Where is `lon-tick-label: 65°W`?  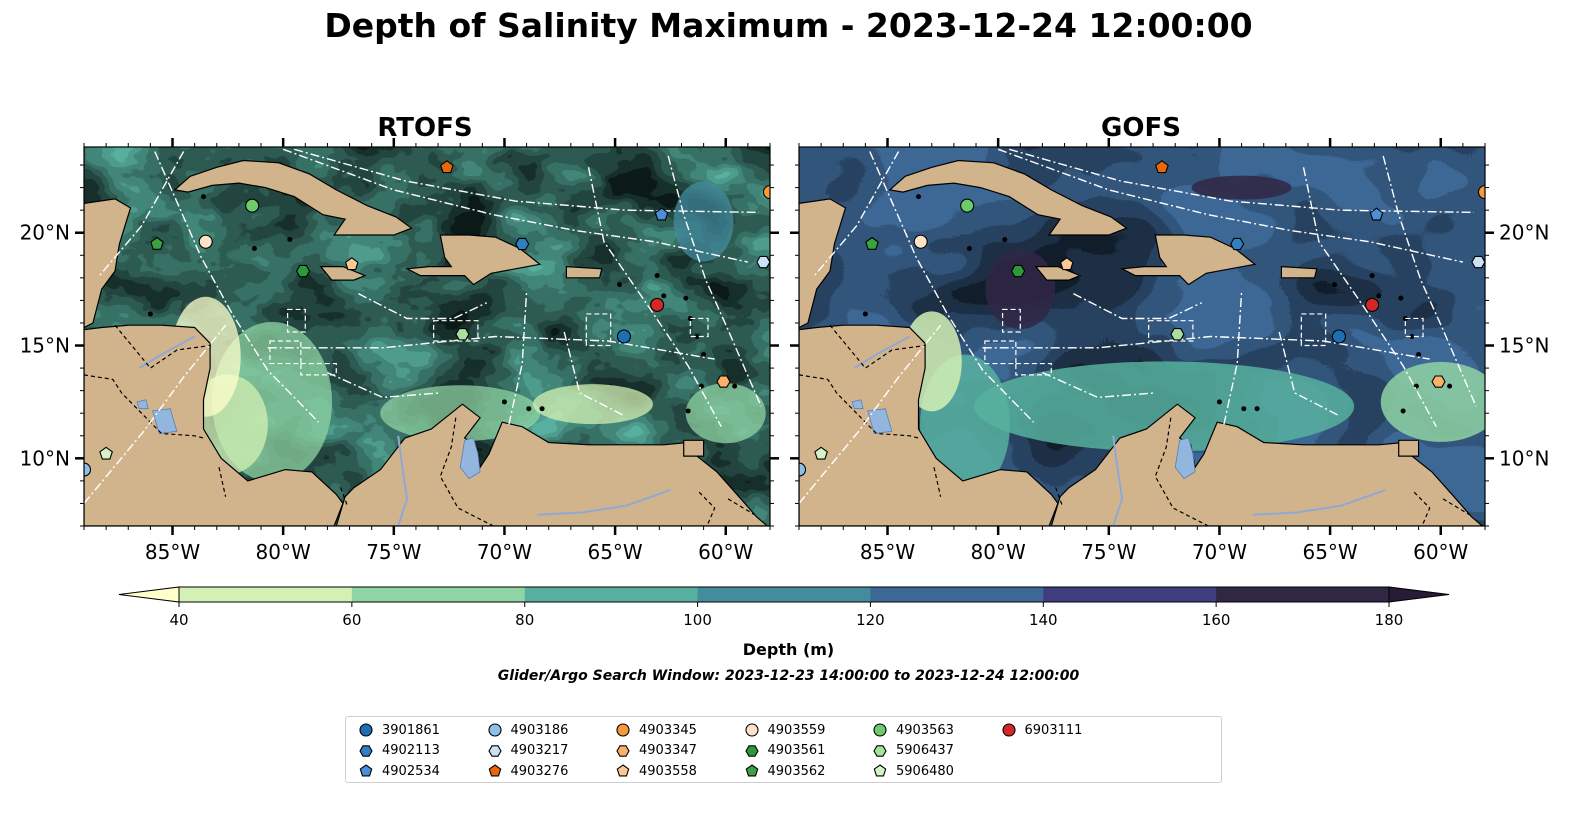 lon-tick-label: 65°W is located at coordinates (1329, 552).